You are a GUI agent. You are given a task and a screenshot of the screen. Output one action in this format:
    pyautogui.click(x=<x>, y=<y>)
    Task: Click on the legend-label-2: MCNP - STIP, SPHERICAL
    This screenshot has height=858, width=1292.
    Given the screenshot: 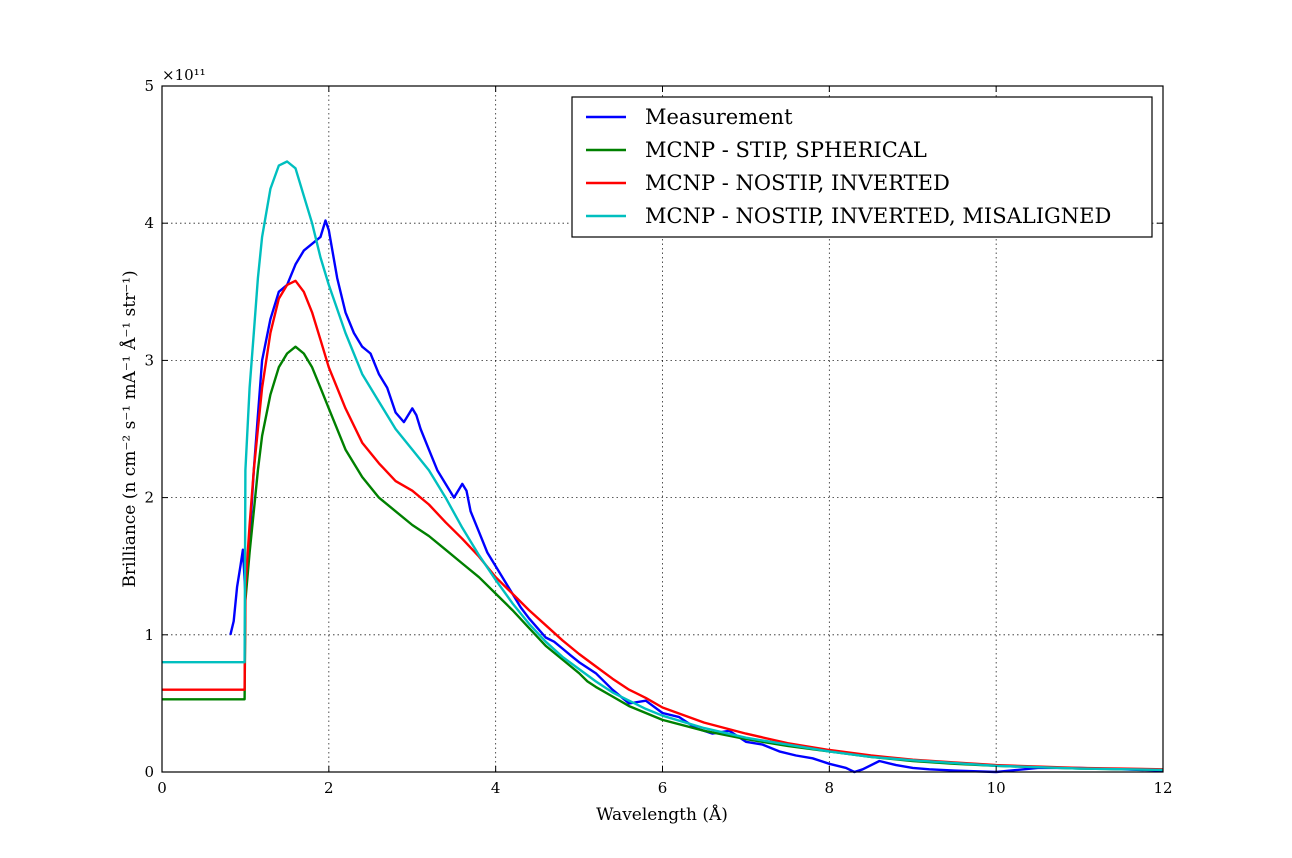 What is the action you would take?
    pyautogui.click(x=786, y=150)
    